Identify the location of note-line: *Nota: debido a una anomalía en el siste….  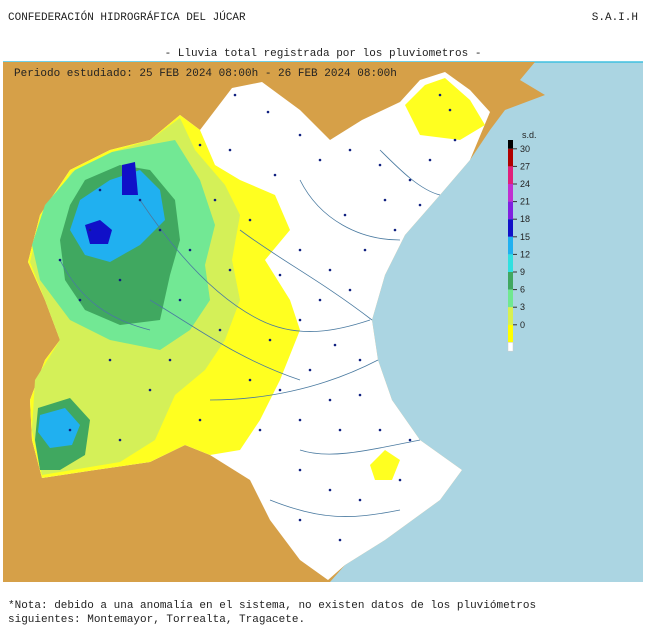
(272, 606).